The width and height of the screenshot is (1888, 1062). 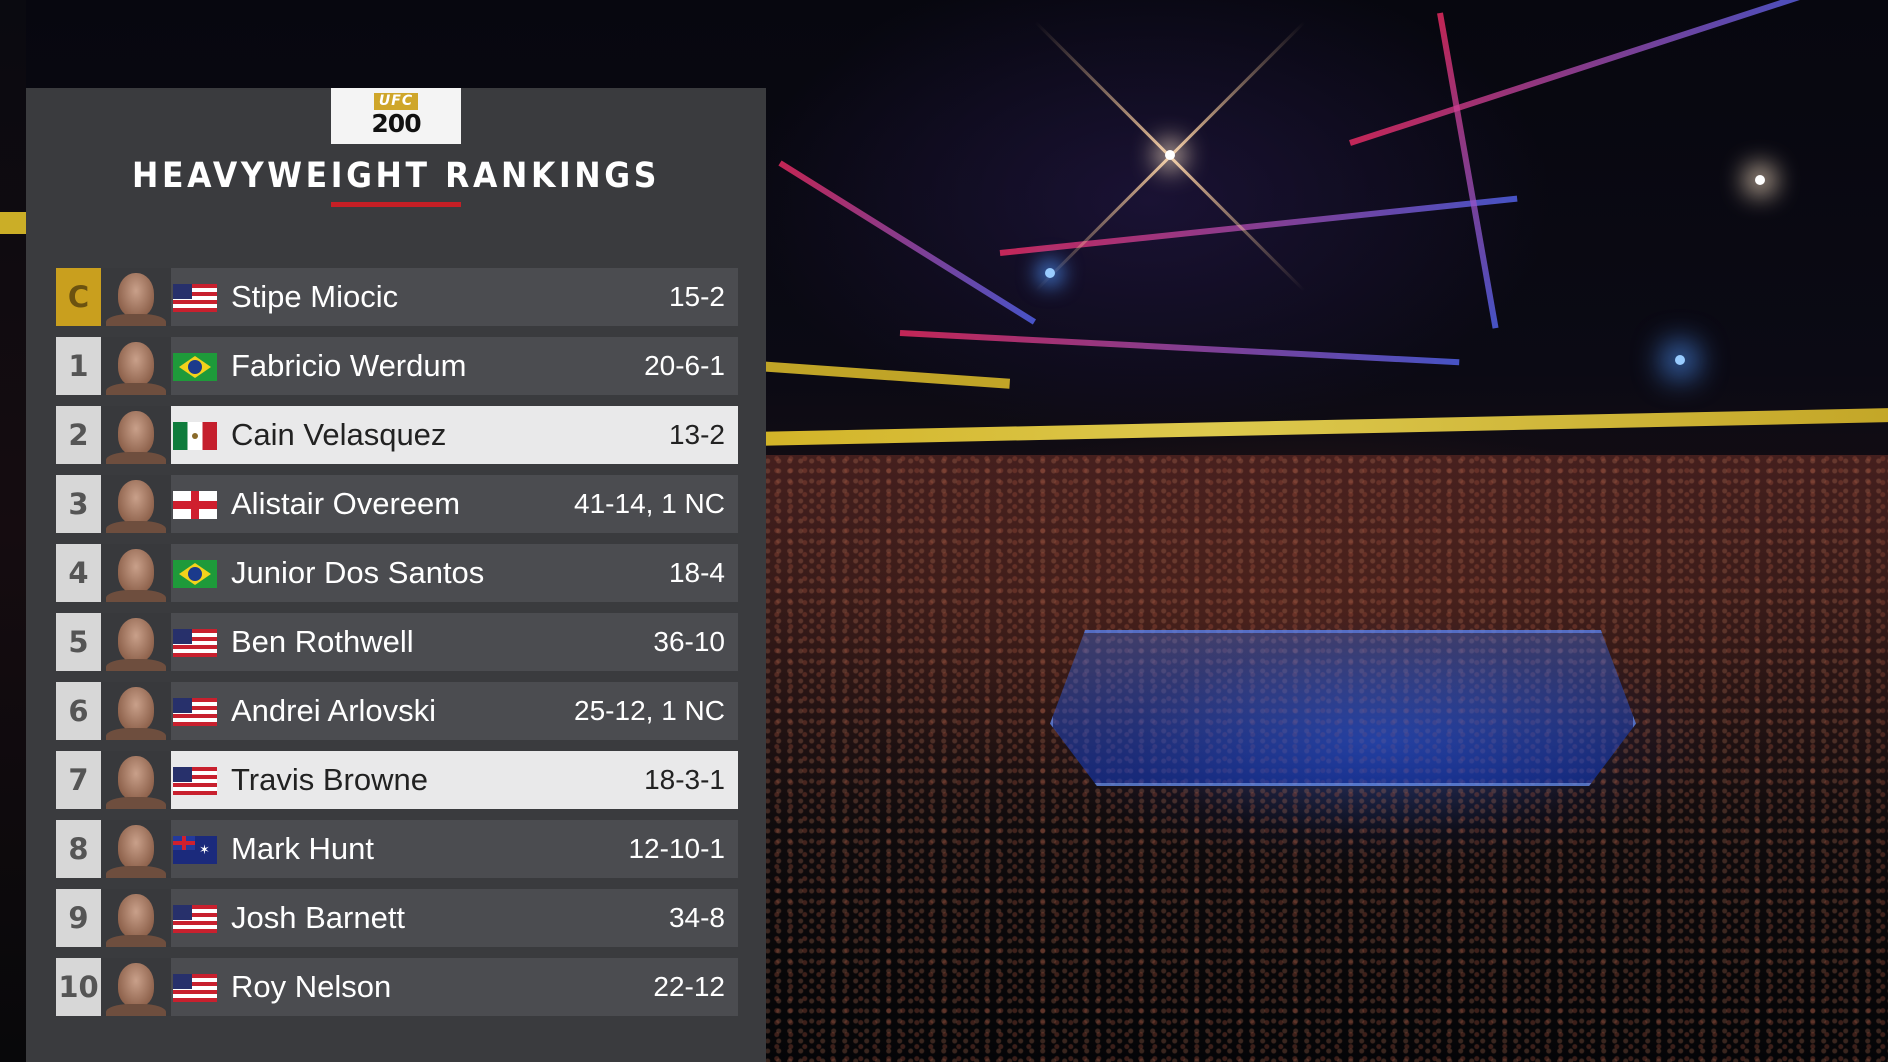 What do you see at coordinates (315, 296) in the screenshot?
I see `fighter-name: Stipe Miocic` at bounding box center [315, 296].